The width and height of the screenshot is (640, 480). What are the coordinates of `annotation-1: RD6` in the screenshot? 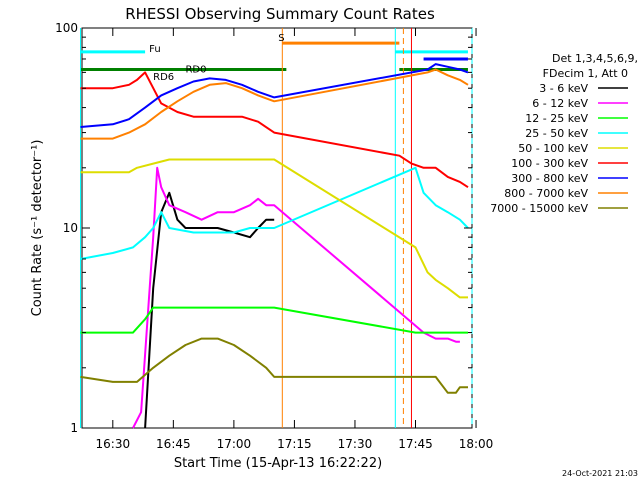 It's located at (163, 77).